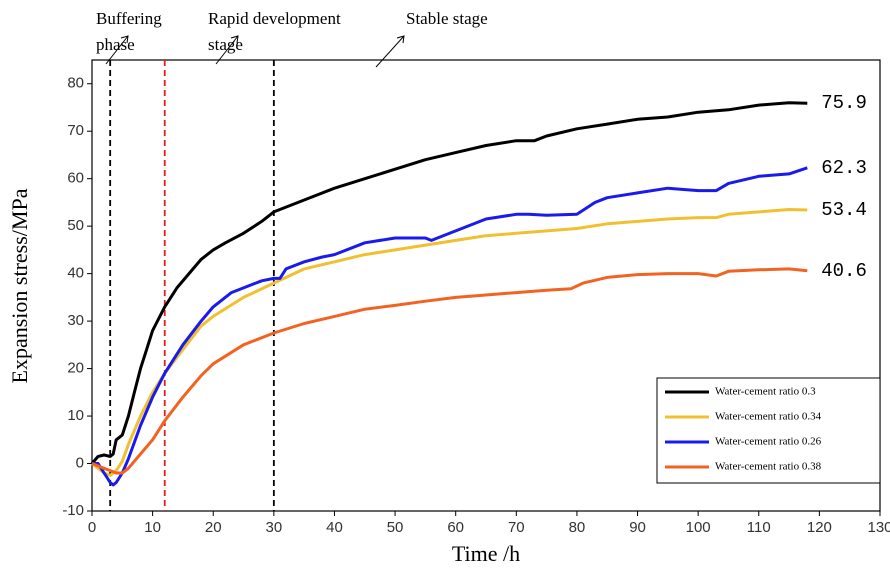  I want to click on annotation-arrows, so click(255, 51).